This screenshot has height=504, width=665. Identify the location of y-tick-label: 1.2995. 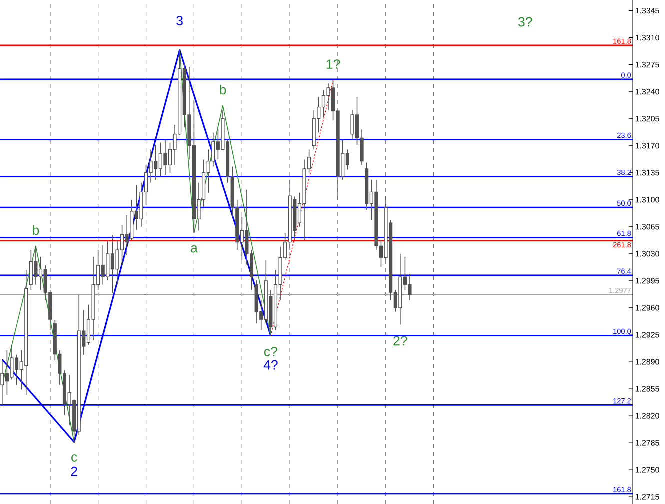
(648, 281).